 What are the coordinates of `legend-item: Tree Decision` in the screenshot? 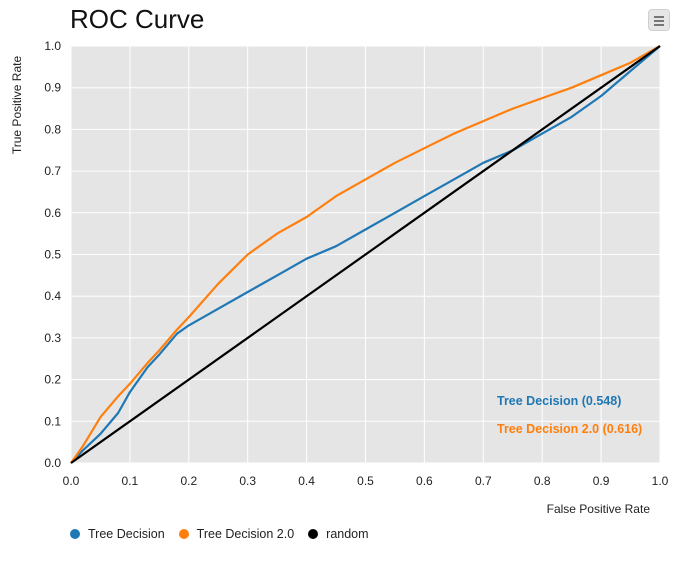 It's located at (117, 534).